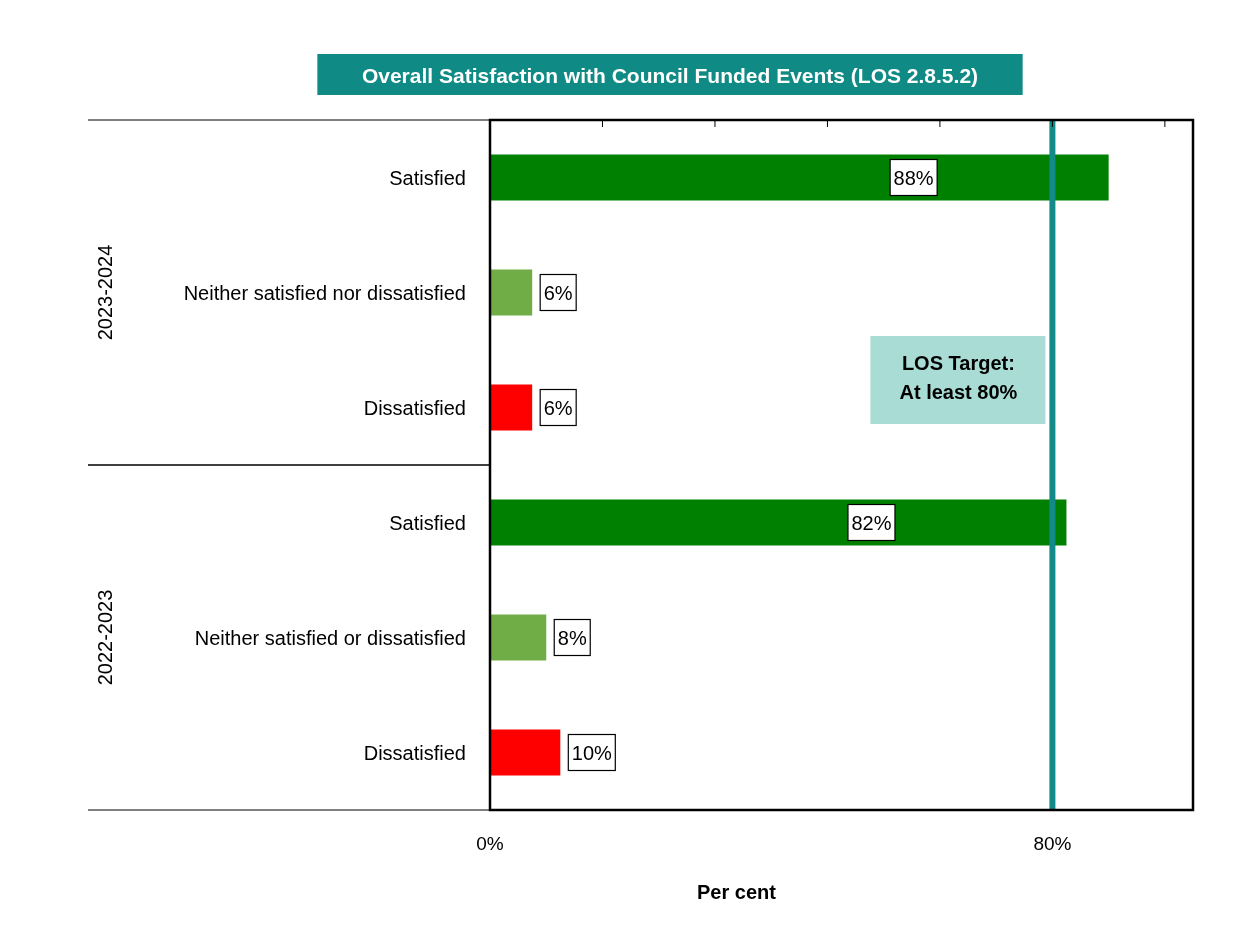 The image size is (1249, 940). Describe the element at coordinates (105, 292) in the screenshot. I see `text: 2023-2024` at that location.